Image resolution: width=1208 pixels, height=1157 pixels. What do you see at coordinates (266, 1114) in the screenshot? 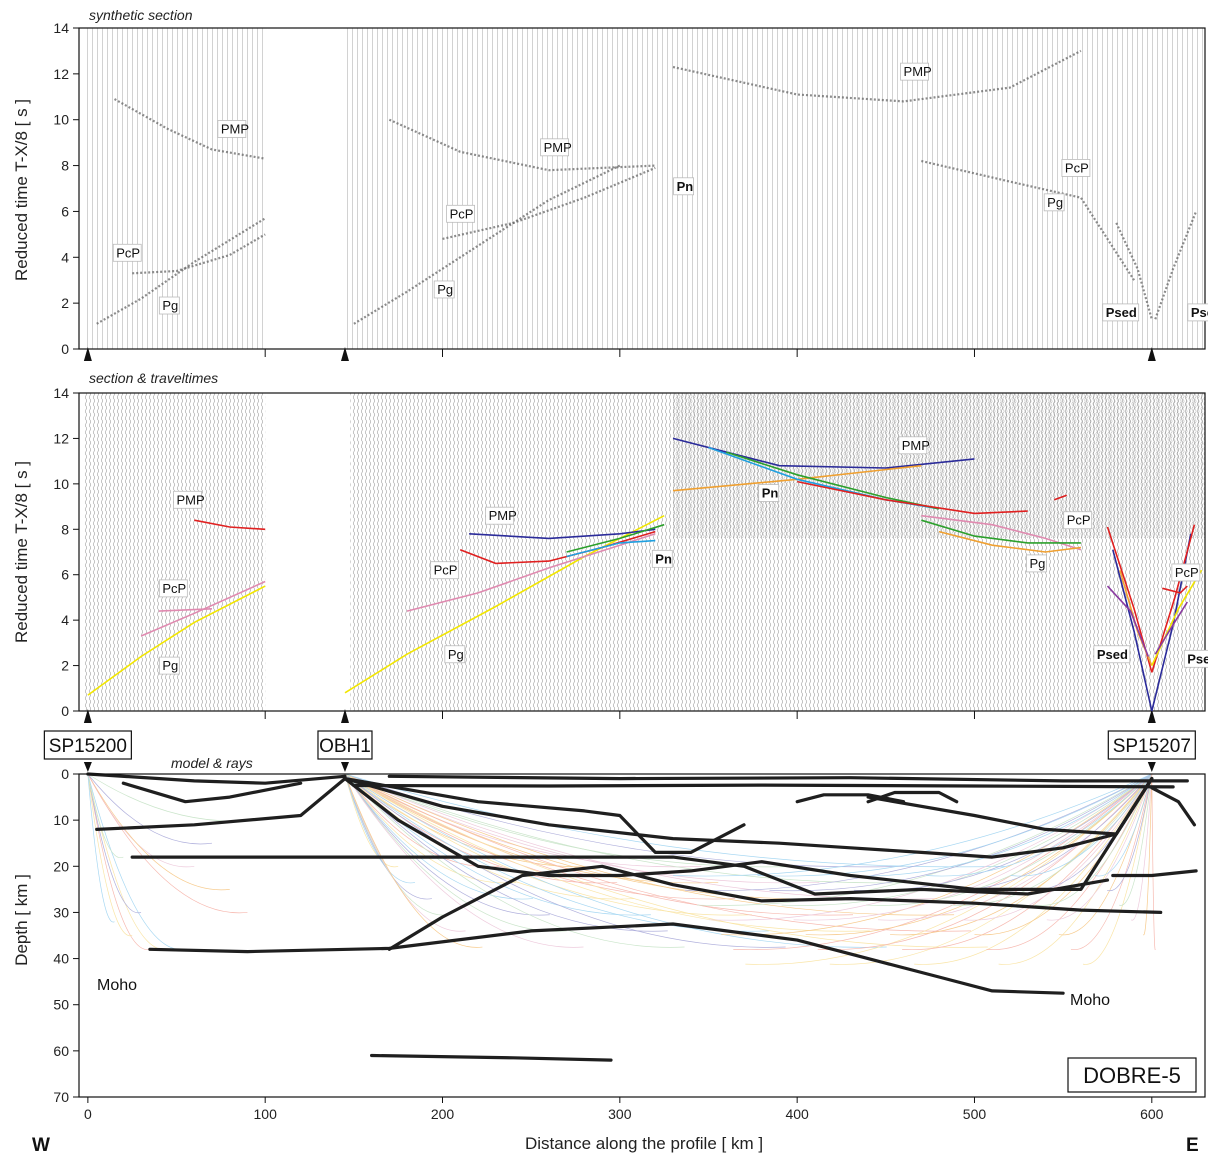
I see `distance-tick-label: 100` at bounding box center [266, 1114].